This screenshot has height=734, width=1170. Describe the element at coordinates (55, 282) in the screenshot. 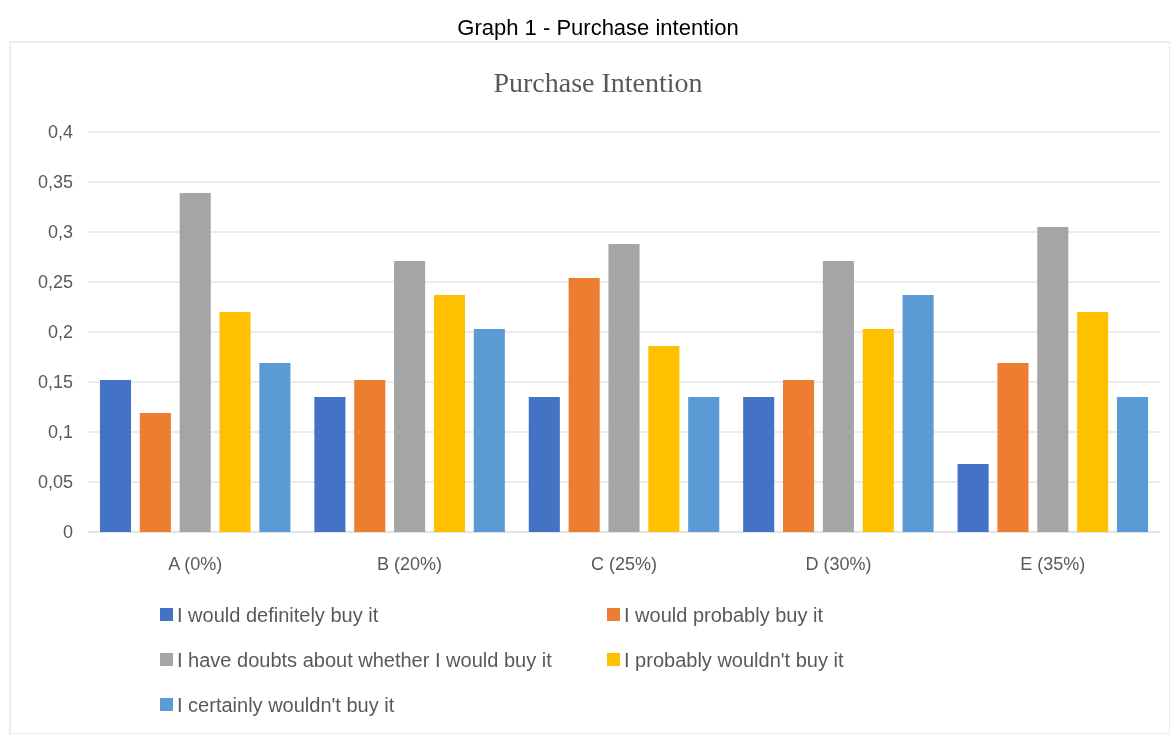

I see `y-tick-label: 0,25` at that location.